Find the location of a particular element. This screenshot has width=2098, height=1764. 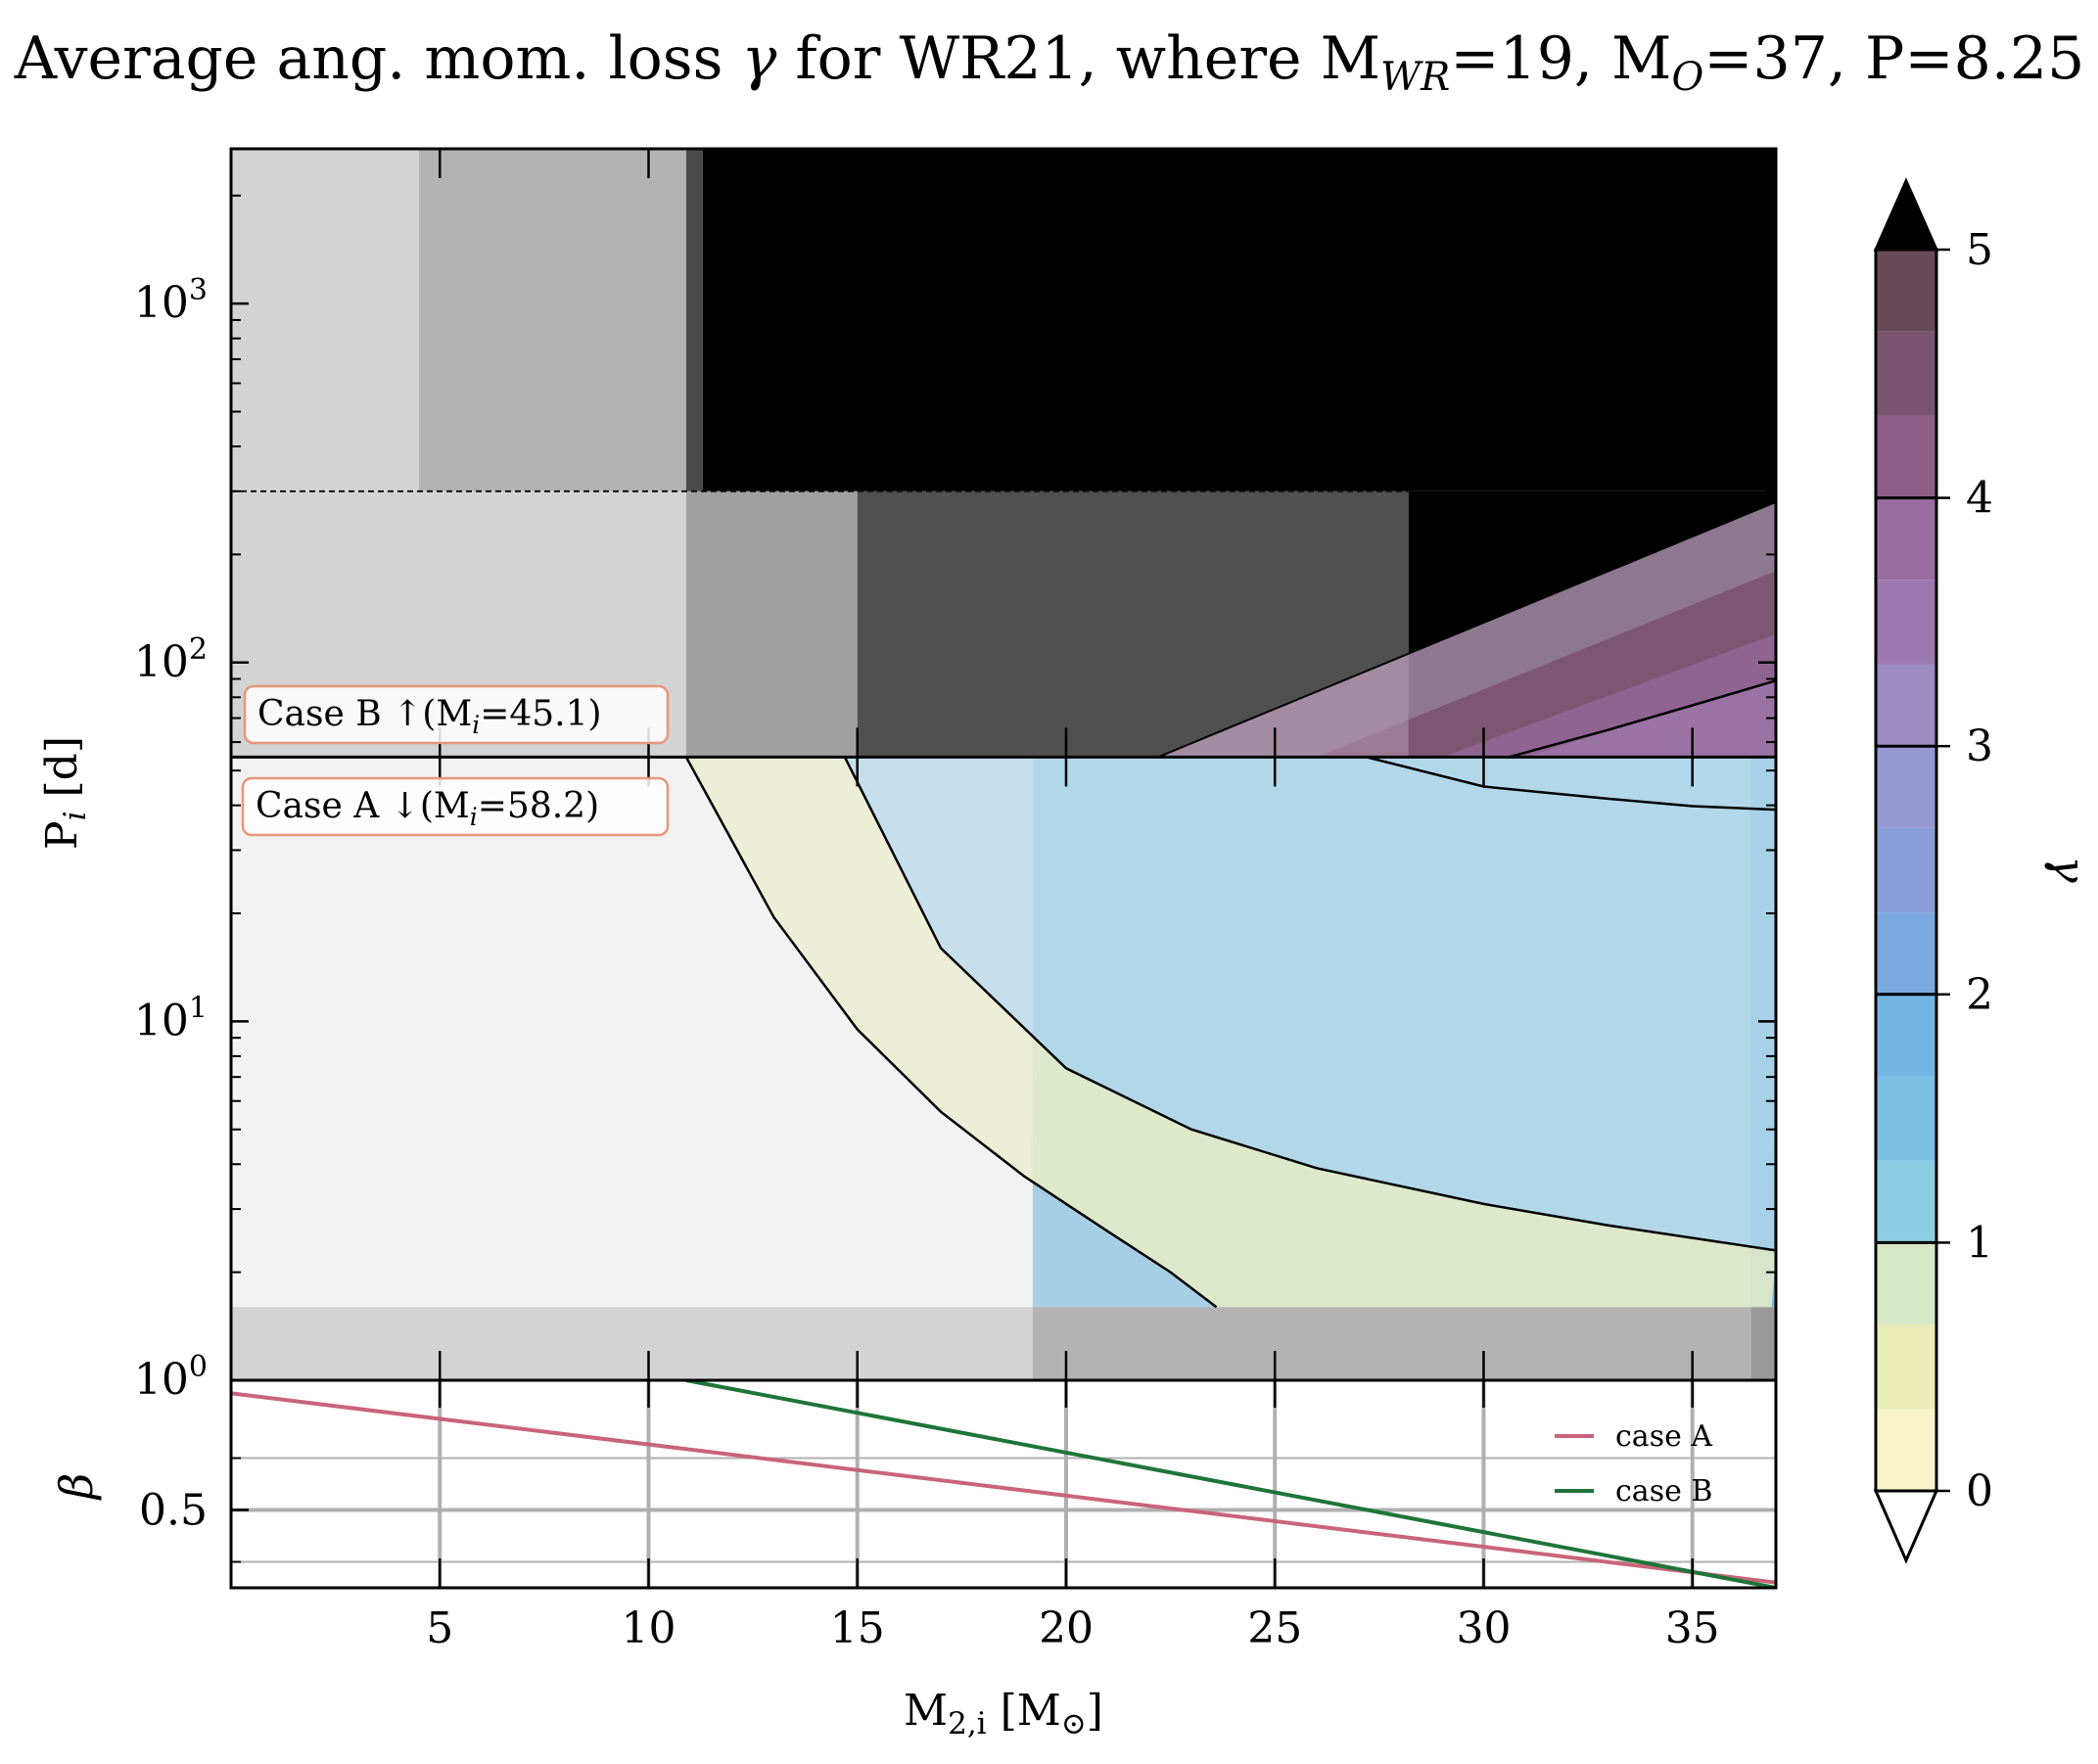

beta-legend: case A case B is located at coordinates (1633, 1464).